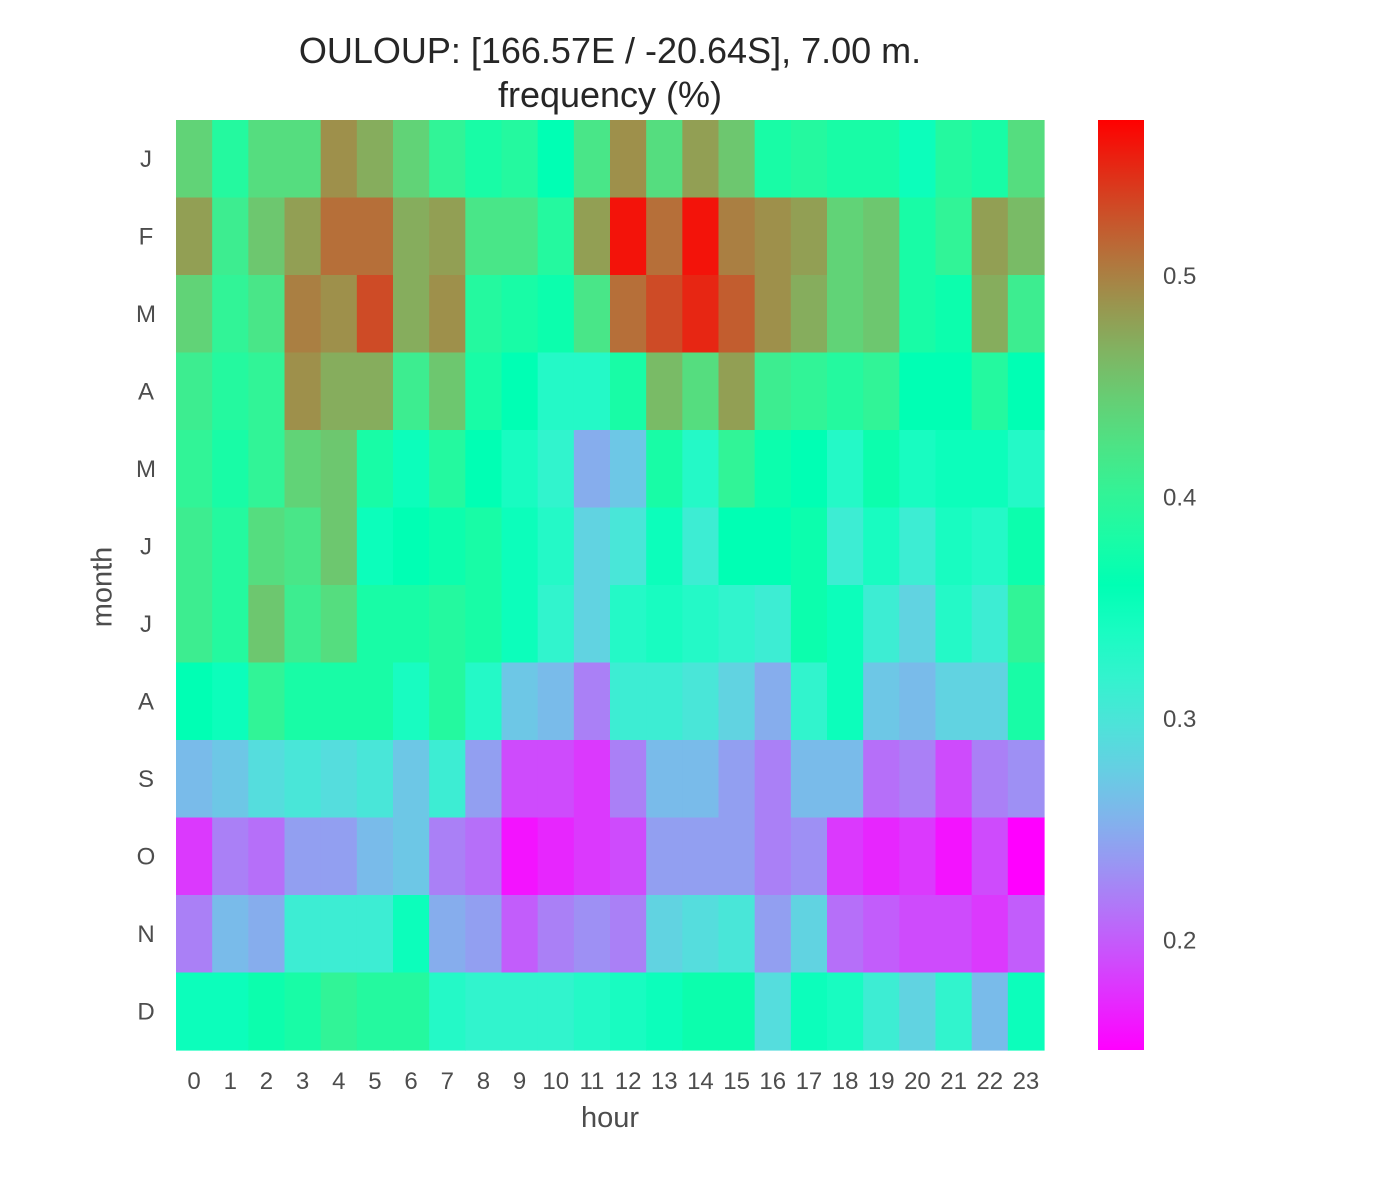 This screenshot has height=1200, width=1400. Describe the element at coordinates (1179, 940) in the screenshot. I see `colorbar-tick-label: 0.2` at that location.